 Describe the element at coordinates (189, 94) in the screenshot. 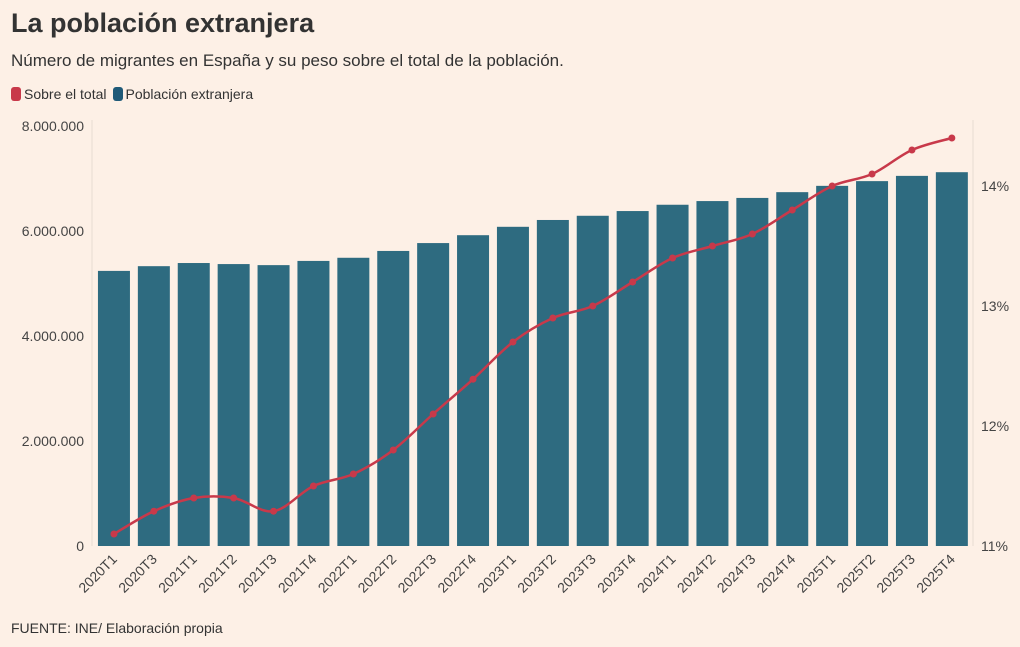

I see `legend-label: Población extranjera` at that location.